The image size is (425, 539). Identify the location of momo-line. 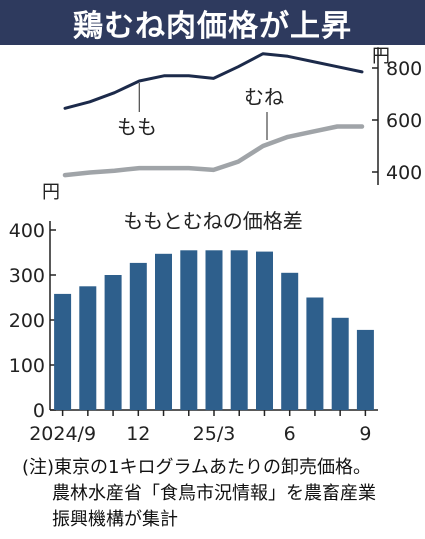
(213, 81).